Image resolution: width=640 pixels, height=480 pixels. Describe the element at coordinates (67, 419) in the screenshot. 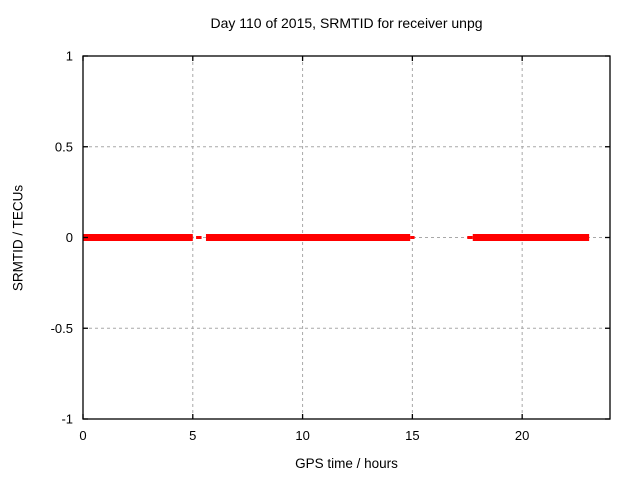

I see `y-tick-label: -1` at that location.